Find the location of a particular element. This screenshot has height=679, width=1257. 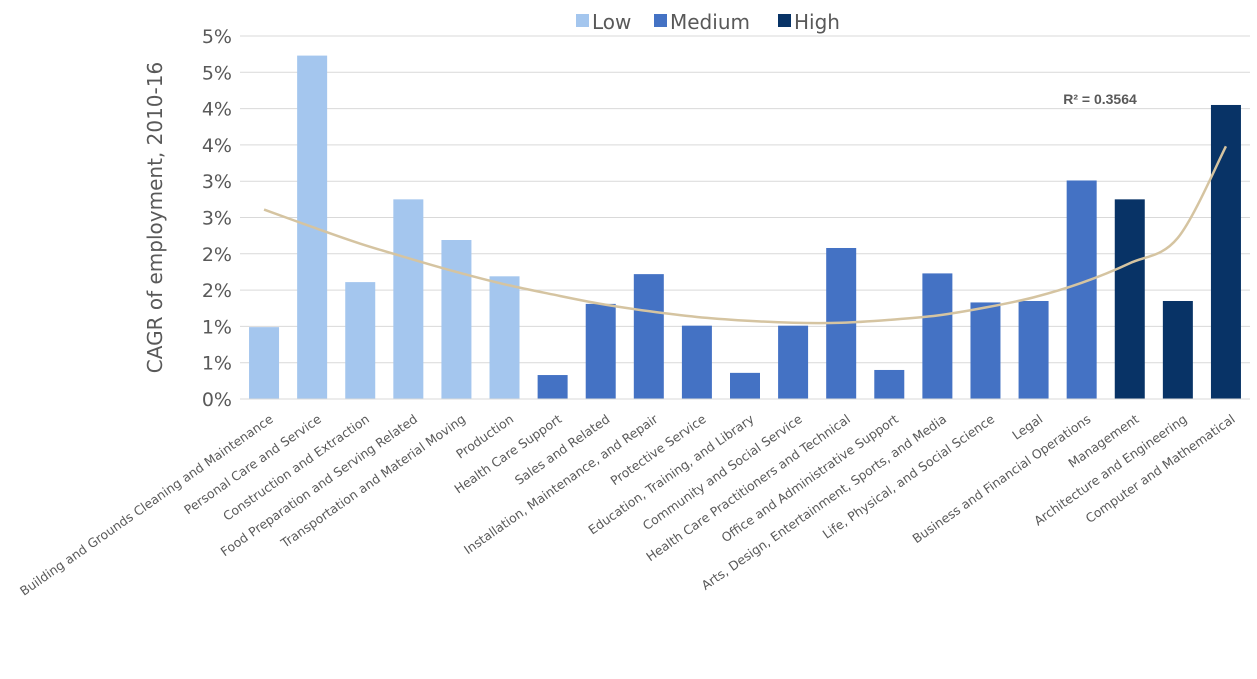

y-axis-ticks: 0% 1% 1% 2% 2% 3% 3% 4% 4% 5% 5% is located at coordinates (217, 218).